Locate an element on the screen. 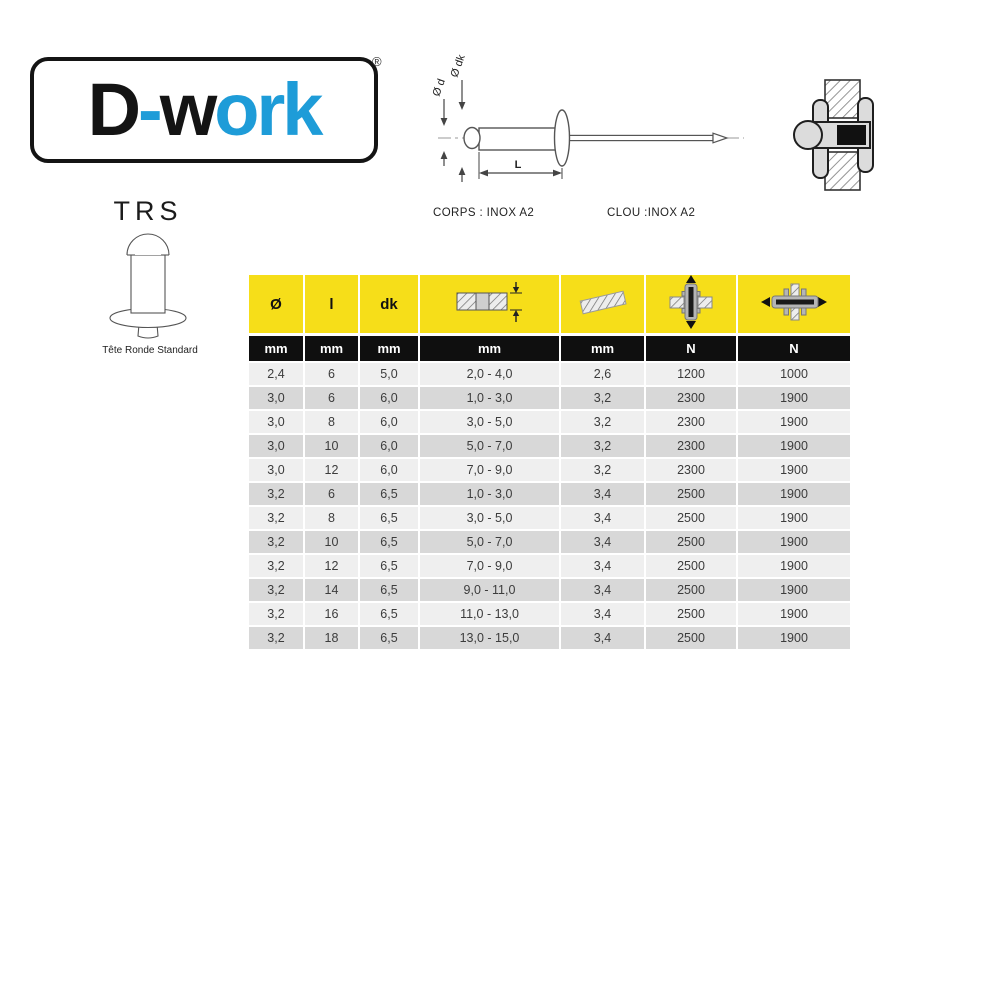 This screenshot has height=1005, width=1005. table-cell: 3,0 - 5,0 is located at coordinates (489, 421).